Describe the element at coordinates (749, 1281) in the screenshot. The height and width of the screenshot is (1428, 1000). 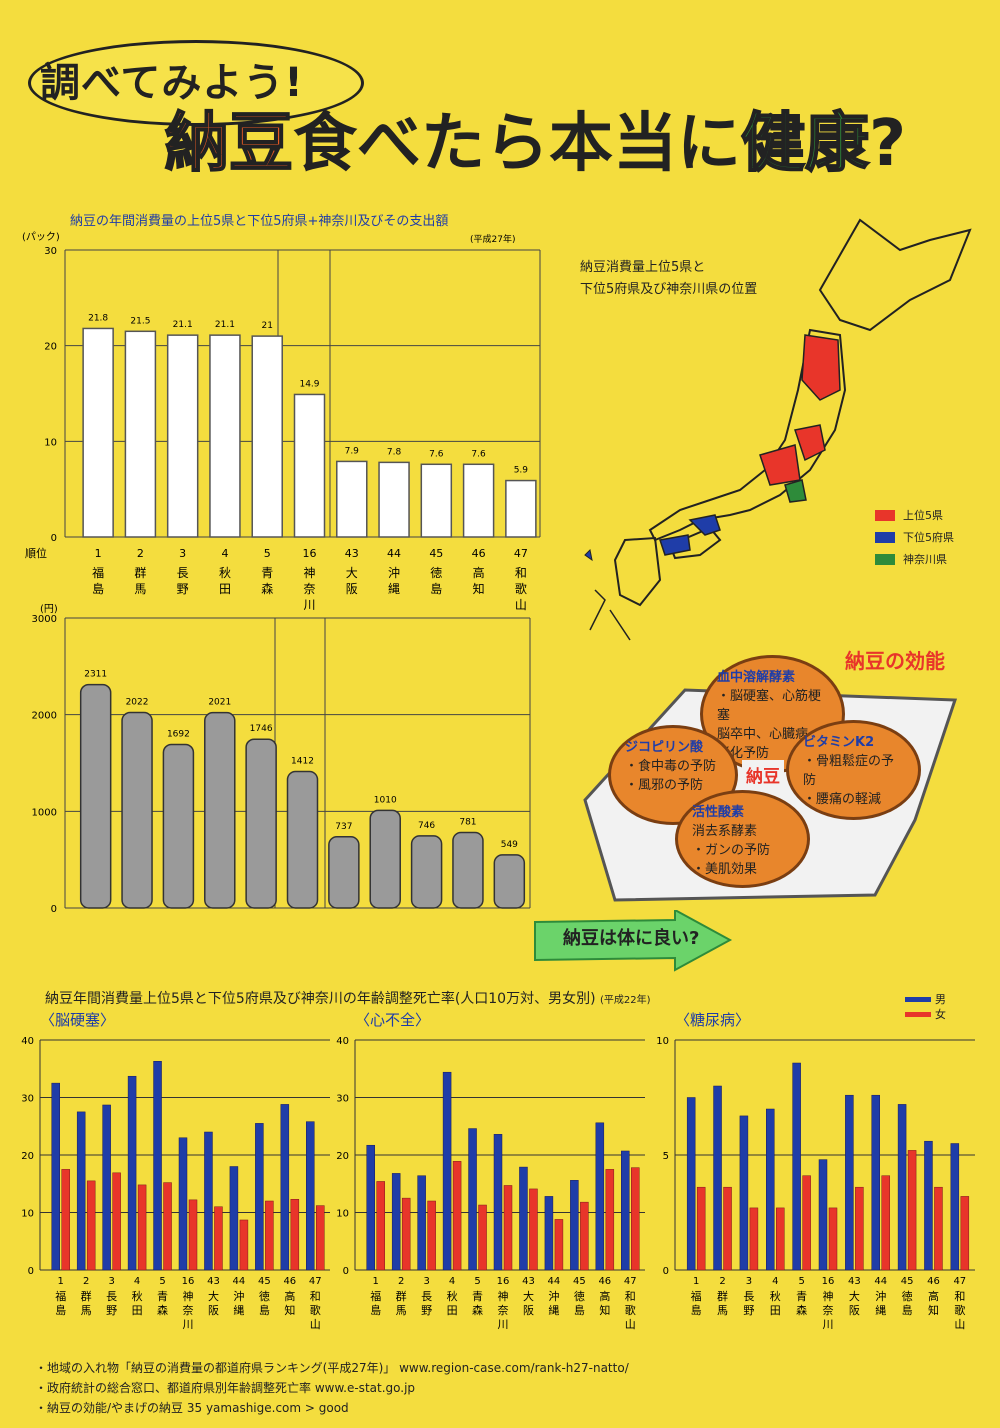
I see `rank-tick: 3` at that location.